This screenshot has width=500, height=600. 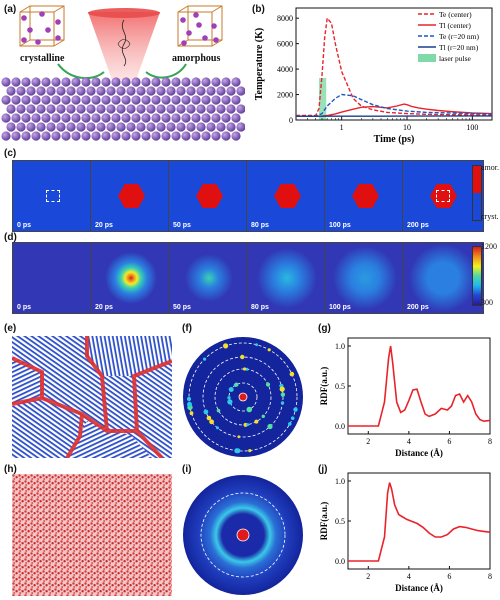 What do you see at coordinates (443, 278) in the screenshot?
I see `temperature-map-tile: 200 ps` at bounding box center [443, 278].